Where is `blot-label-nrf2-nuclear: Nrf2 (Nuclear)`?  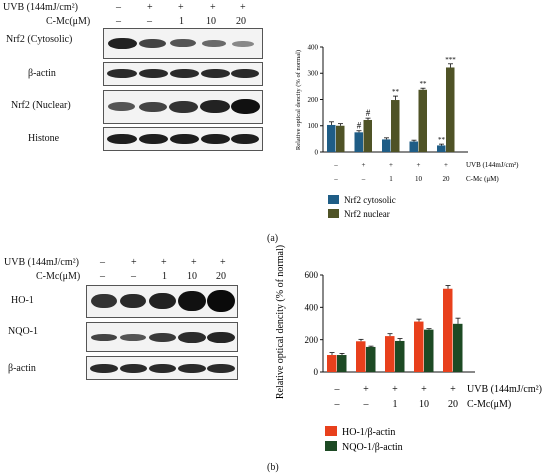 blot-label-nrf2-nuclear: Nrf2 (Nuclear) is located at coordinates (41, 105).